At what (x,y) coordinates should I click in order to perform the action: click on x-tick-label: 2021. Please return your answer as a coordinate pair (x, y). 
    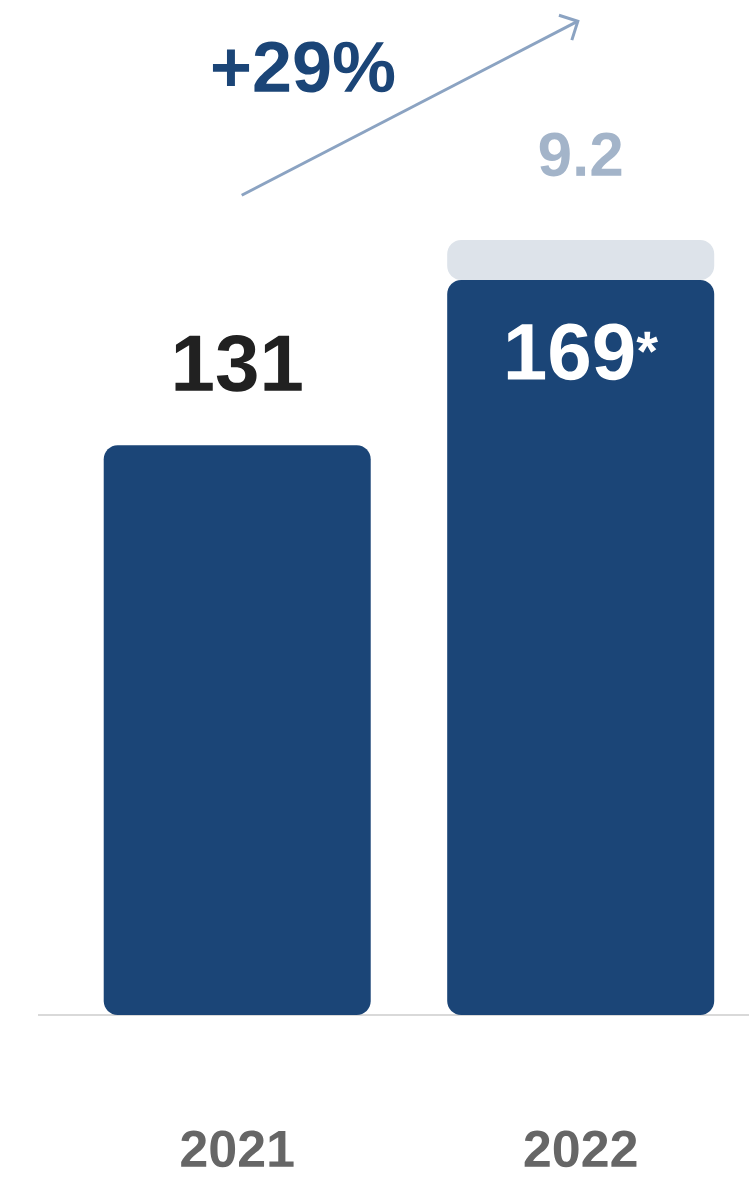
    Looking at the image, I should click on (237, 1149).